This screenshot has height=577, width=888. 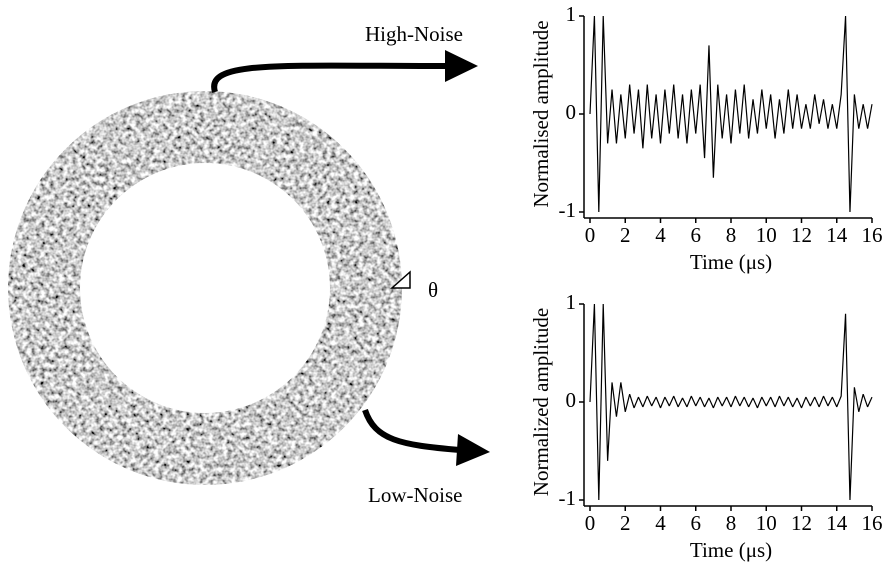 What do you see at coordinates (541, 402) in the screenshot?
I see `y-axis-label: Normalized amplitude` at bounding box center [541, 402].